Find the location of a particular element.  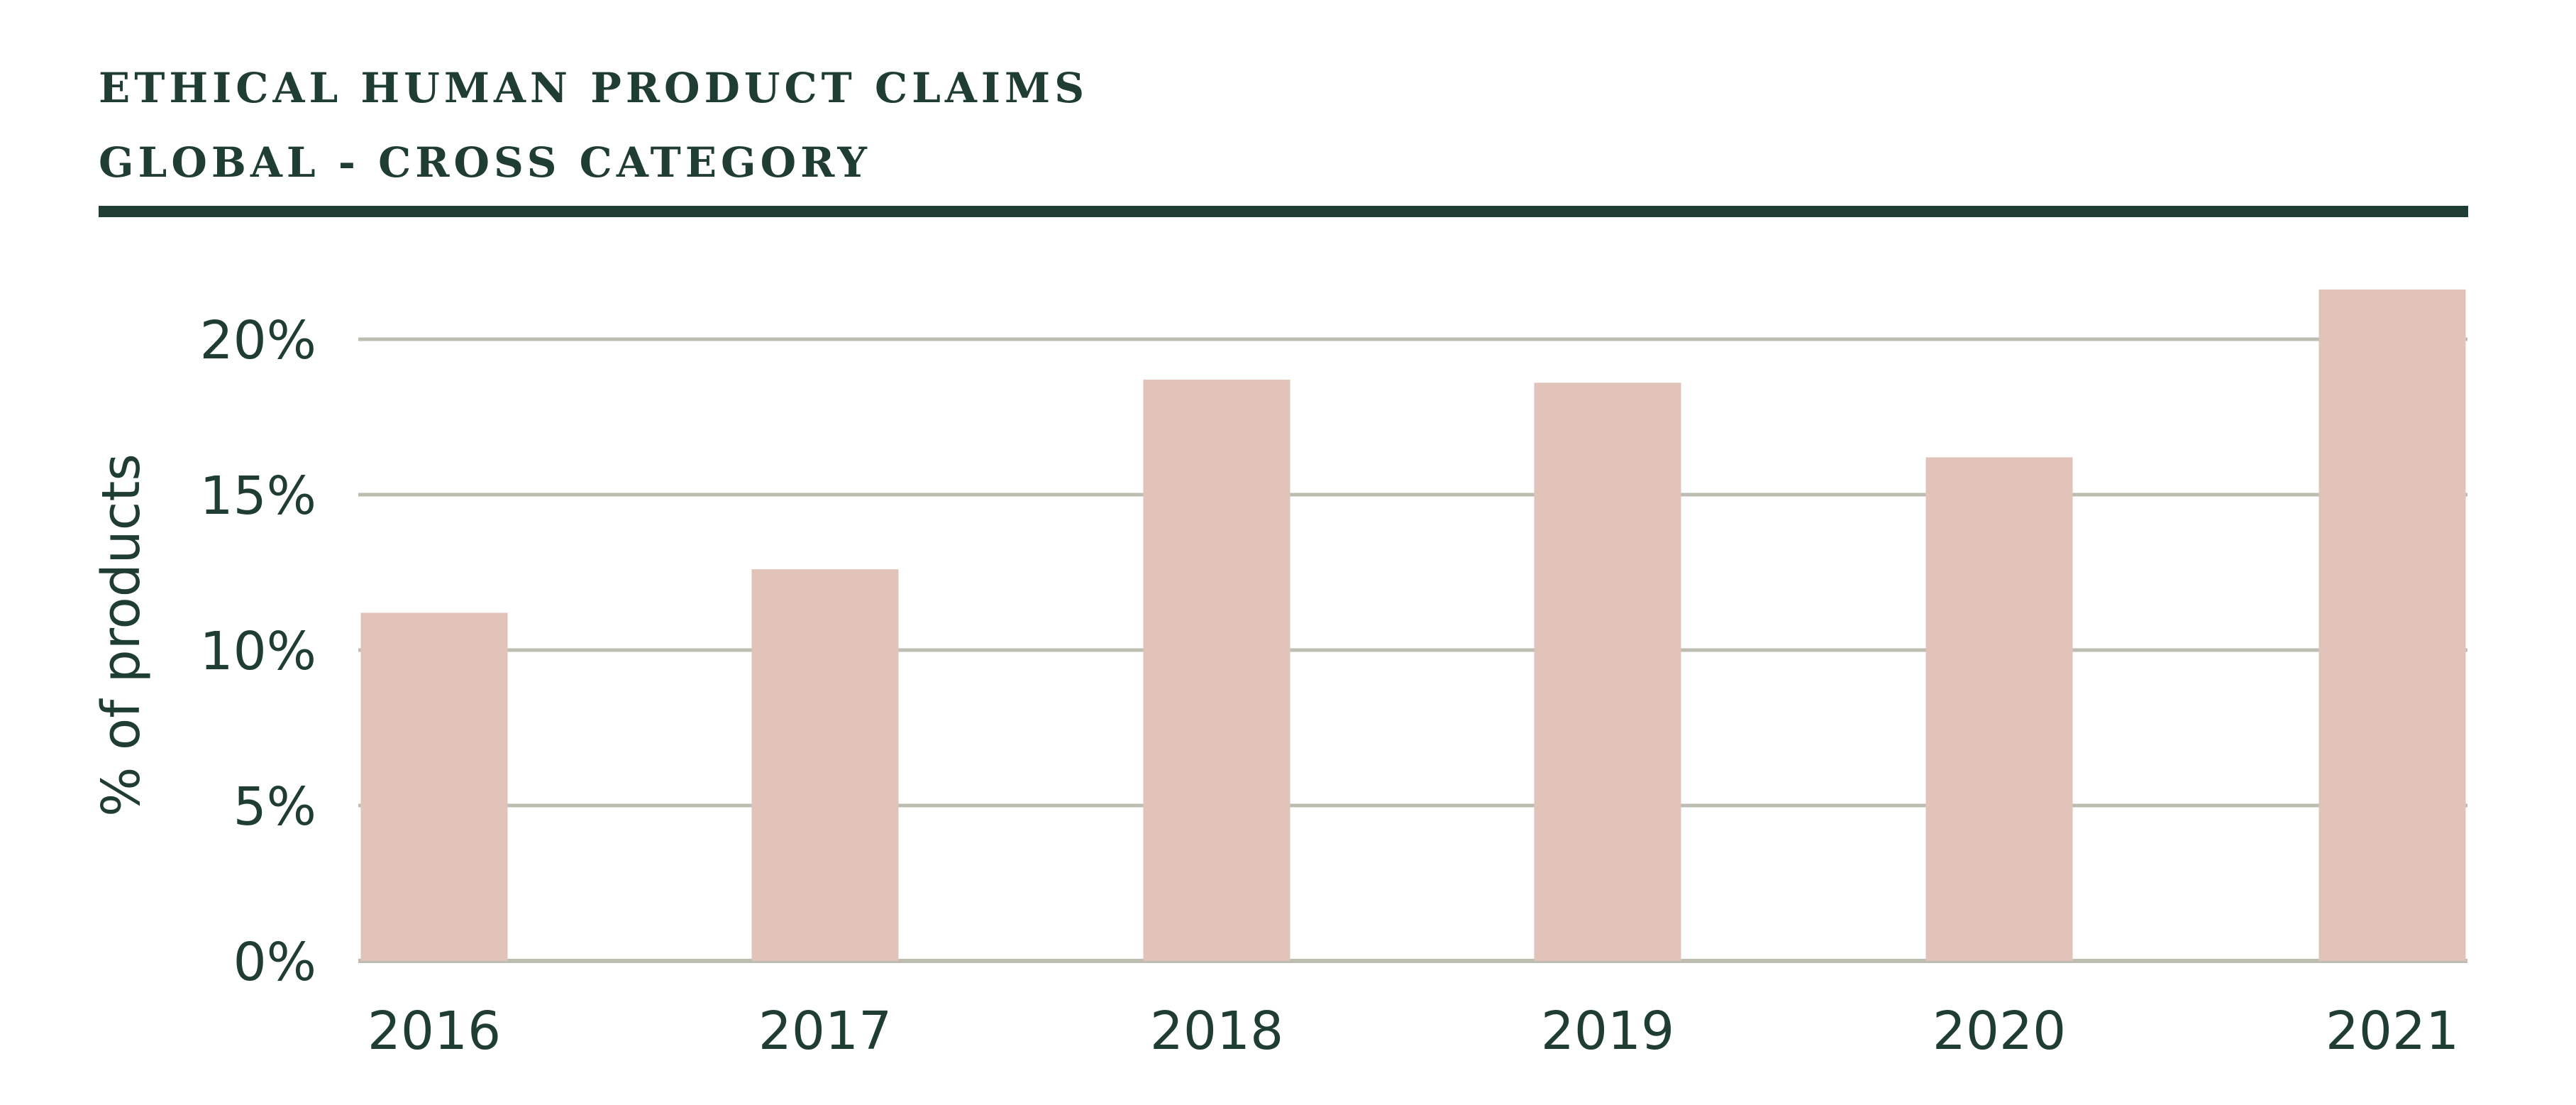

y-tick-label: 10% is located at coordinates (258, 651).